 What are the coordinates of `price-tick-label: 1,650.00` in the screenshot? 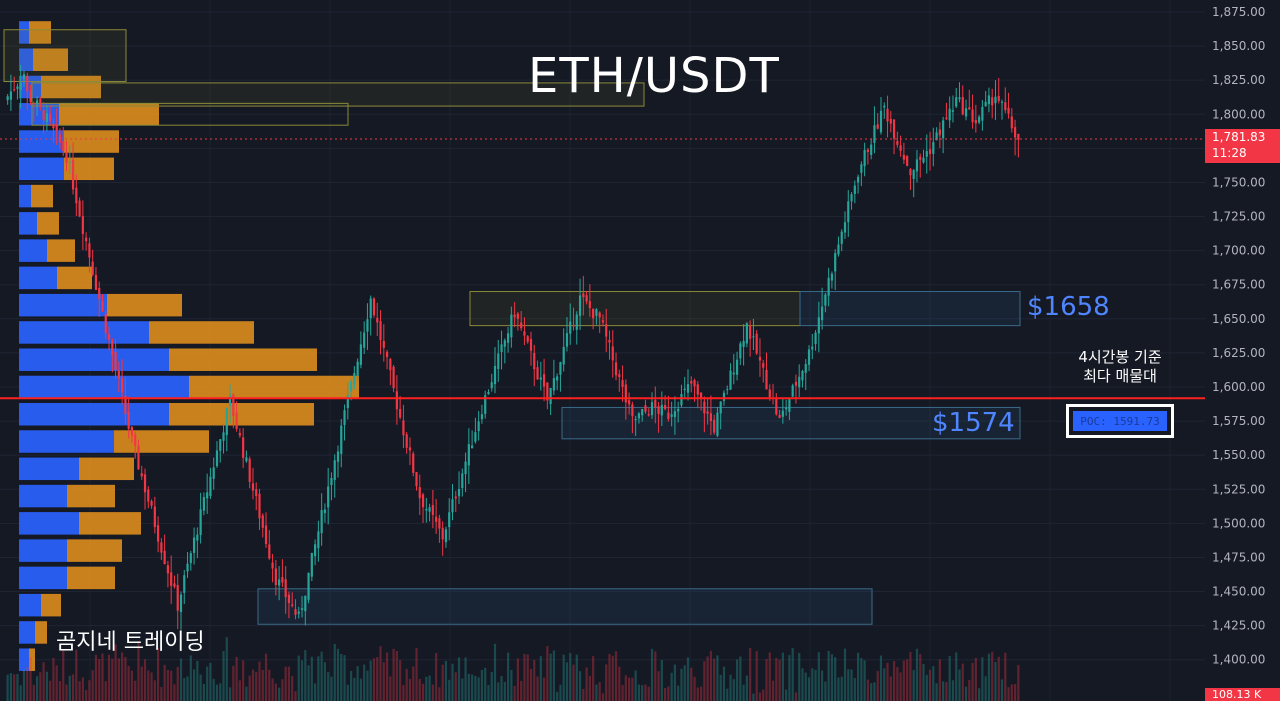 It's located at (1238, 319).